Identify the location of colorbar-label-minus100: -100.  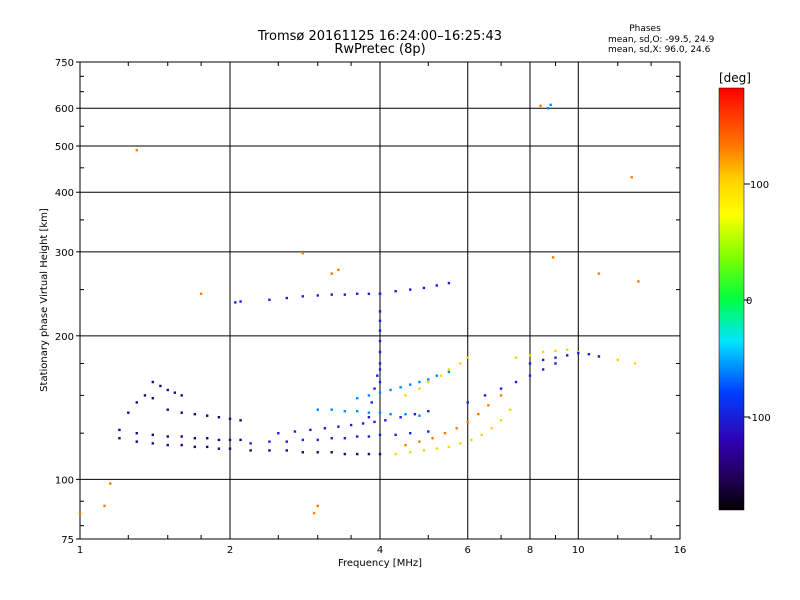
(759, 418).